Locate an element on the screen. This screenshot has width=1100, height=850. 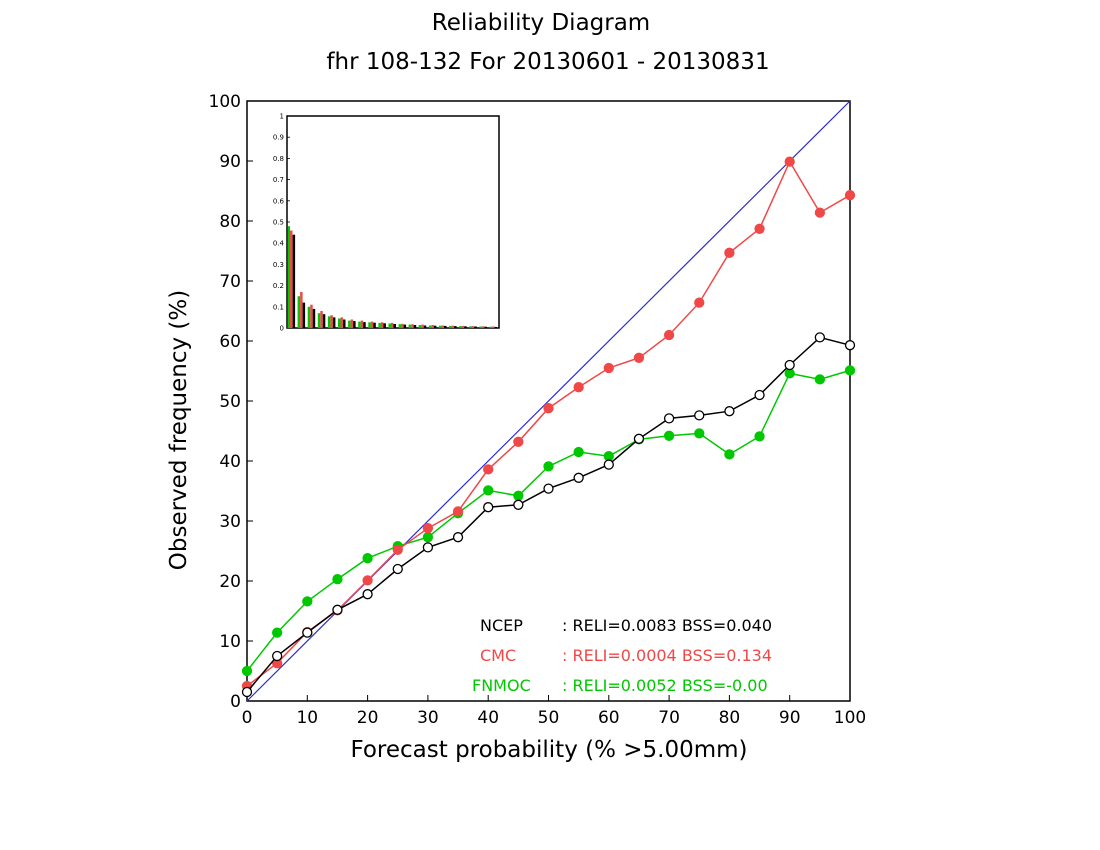
chart-title: Reliability Diagram is located at coordinates (541, 23).